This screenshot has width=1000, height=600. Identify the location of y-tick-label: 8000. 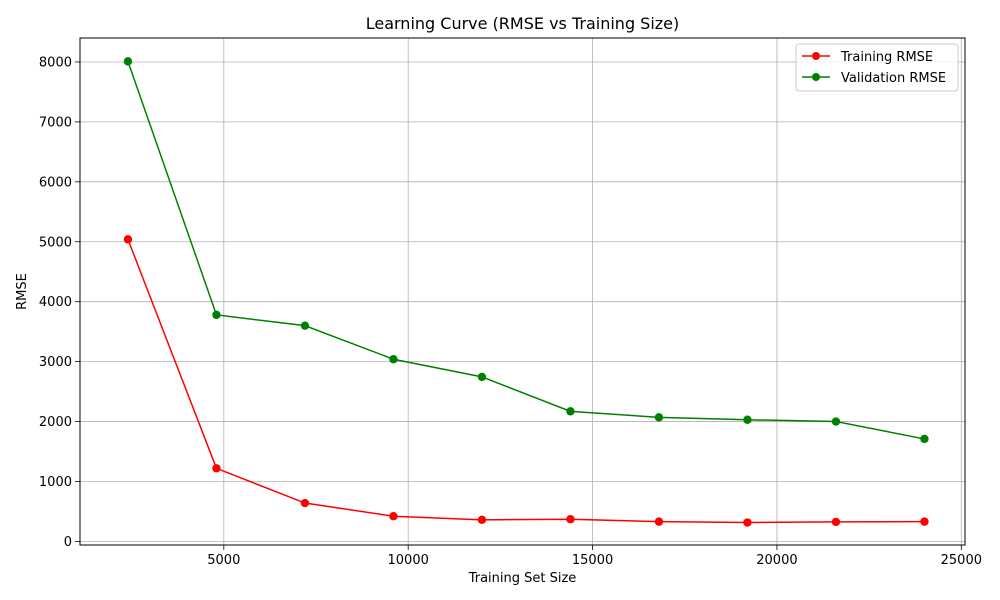
(55, 62).